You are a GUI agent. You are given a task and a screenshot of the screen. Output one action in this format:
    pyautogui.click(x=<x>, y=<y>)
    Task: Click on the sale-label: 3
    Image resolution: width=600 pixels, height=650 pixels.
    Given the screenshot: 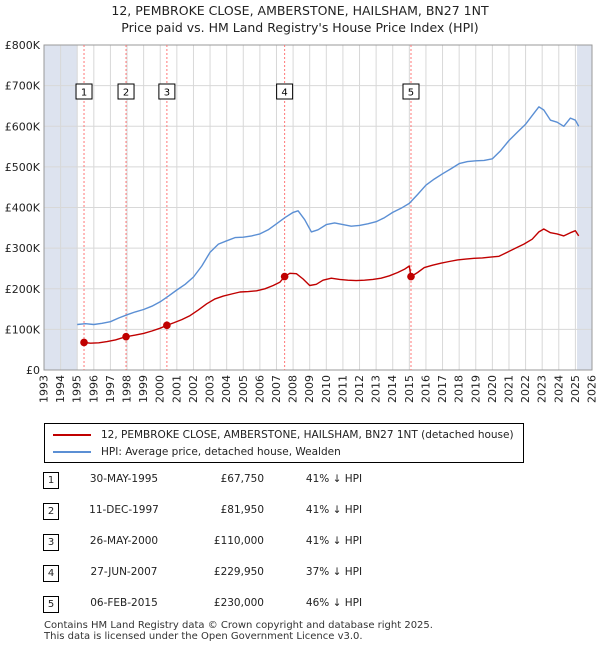 What is the action you would take?
    pyautogui.click(x=167, y=93)
    